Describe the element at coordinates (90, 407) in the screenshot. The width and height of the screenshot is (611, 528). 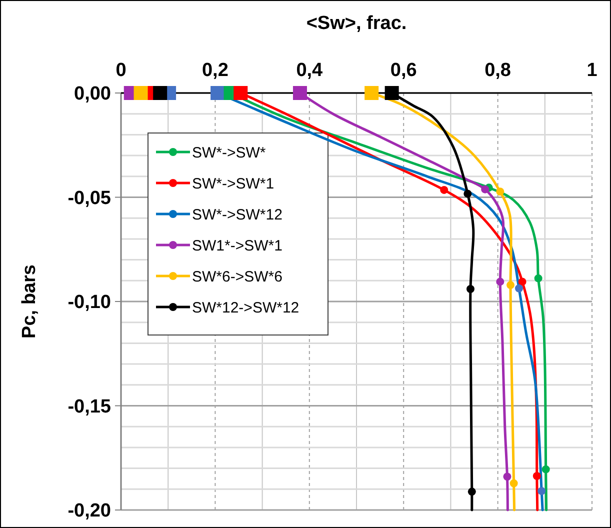
I see `y-tick-label: -0,15` at that location.